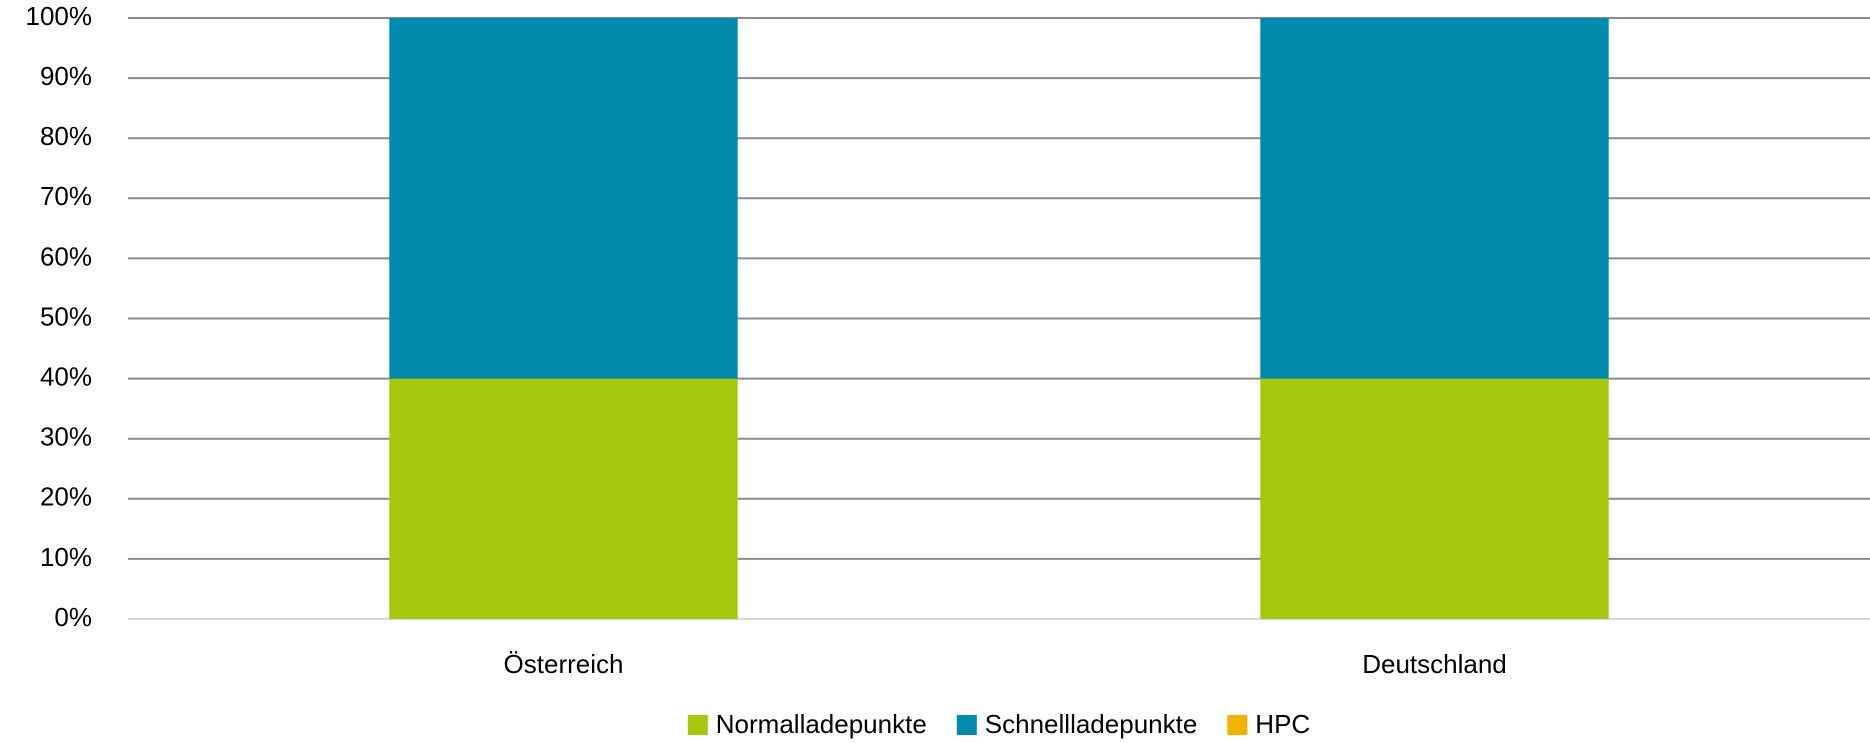 Image resolution: width=1870 pixels, height=743 pixels. I want to click on legend-label: HPC, so click(1282, 724).